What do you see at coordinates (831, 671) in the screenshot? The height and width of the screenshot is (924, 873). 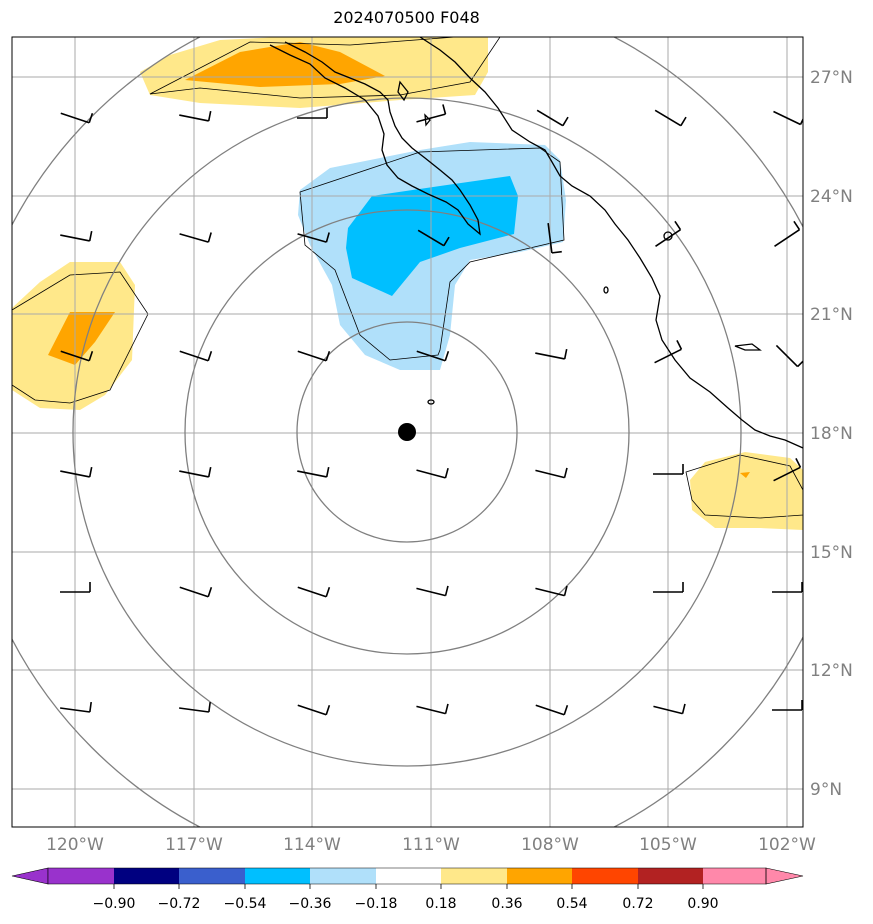 I see `lat-label: 12°N` at bounding box center [831, 671].